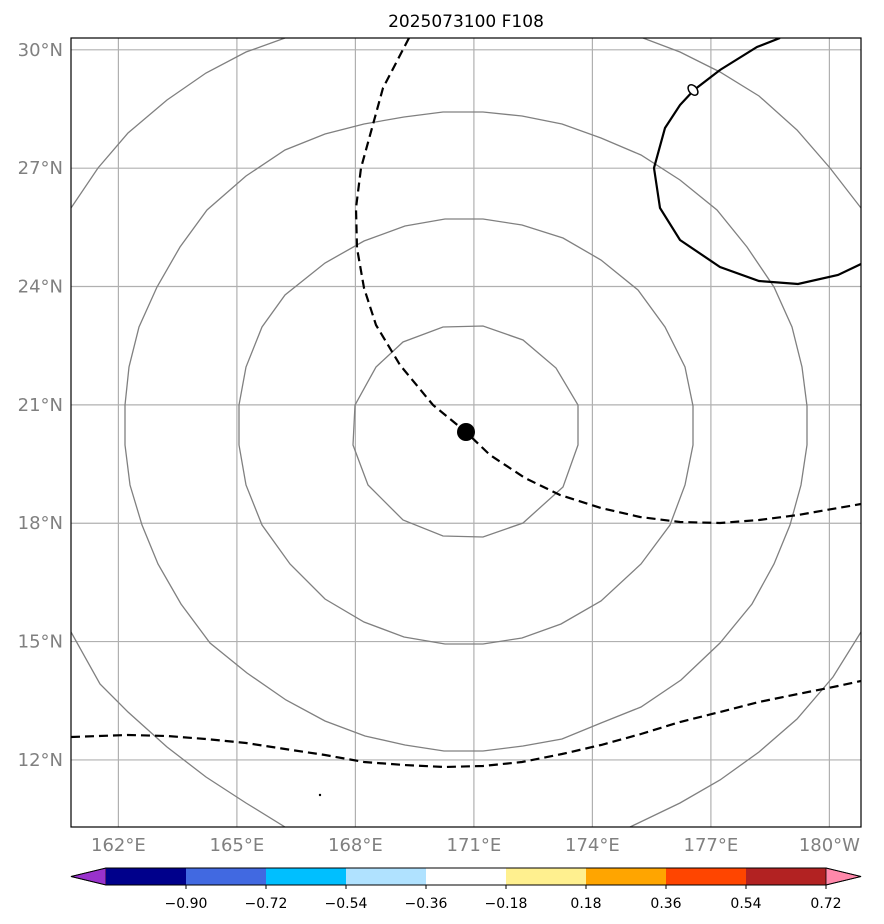 The width and height of the screenshot is (884, 924). I want to click on black-solid-contour, so click(756, 162).